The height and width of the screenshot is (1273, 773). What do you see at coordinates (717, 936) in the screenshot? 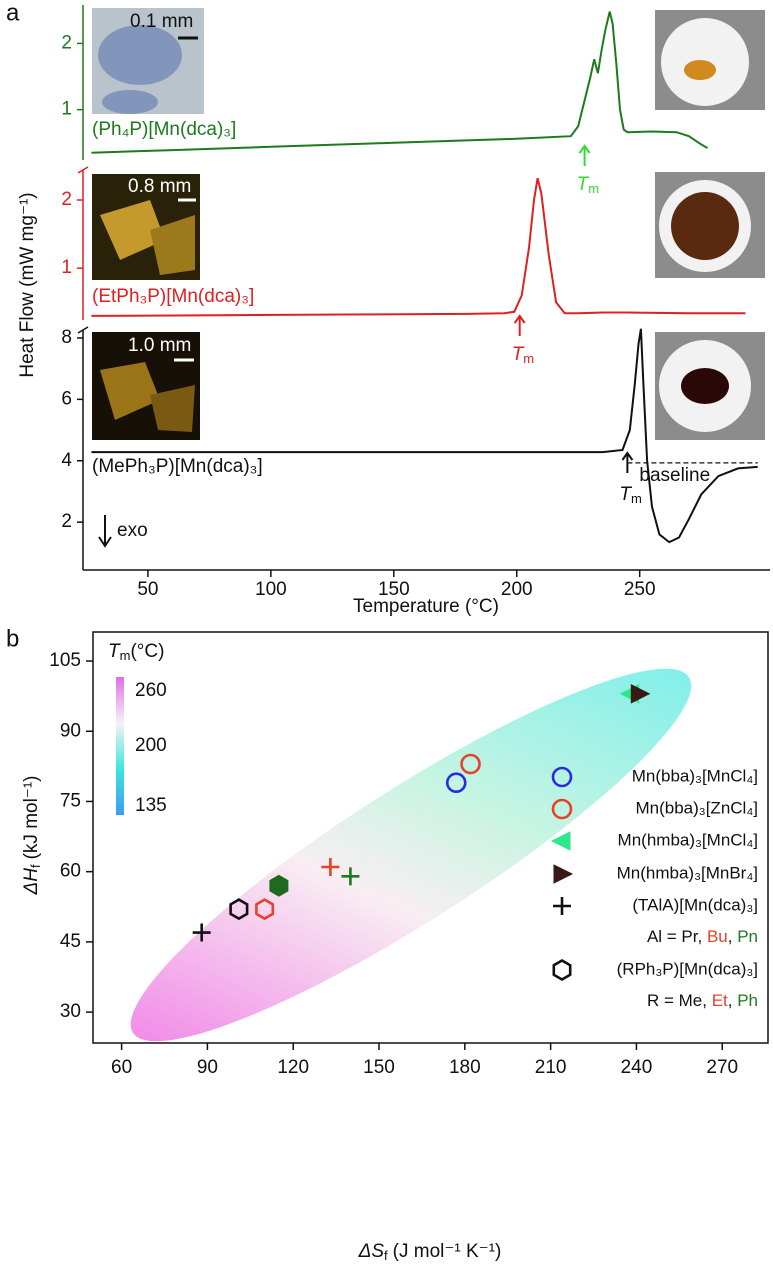
I see `note-part: Bu` at bounding box center [717, 936].